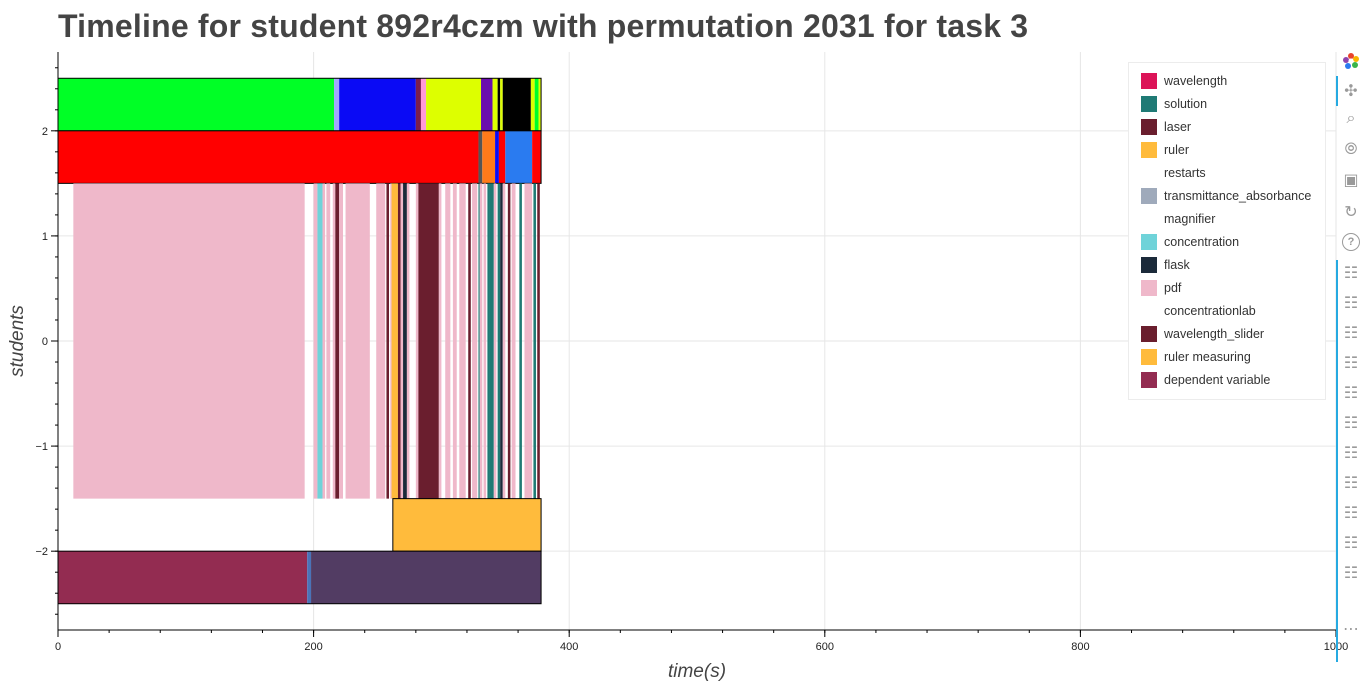 This screenshot has width=1366, height=683. Describe the element at coordinates (1227, 195) in the screenshot. I see `legend-item: transmittance_absorbance` at that location.